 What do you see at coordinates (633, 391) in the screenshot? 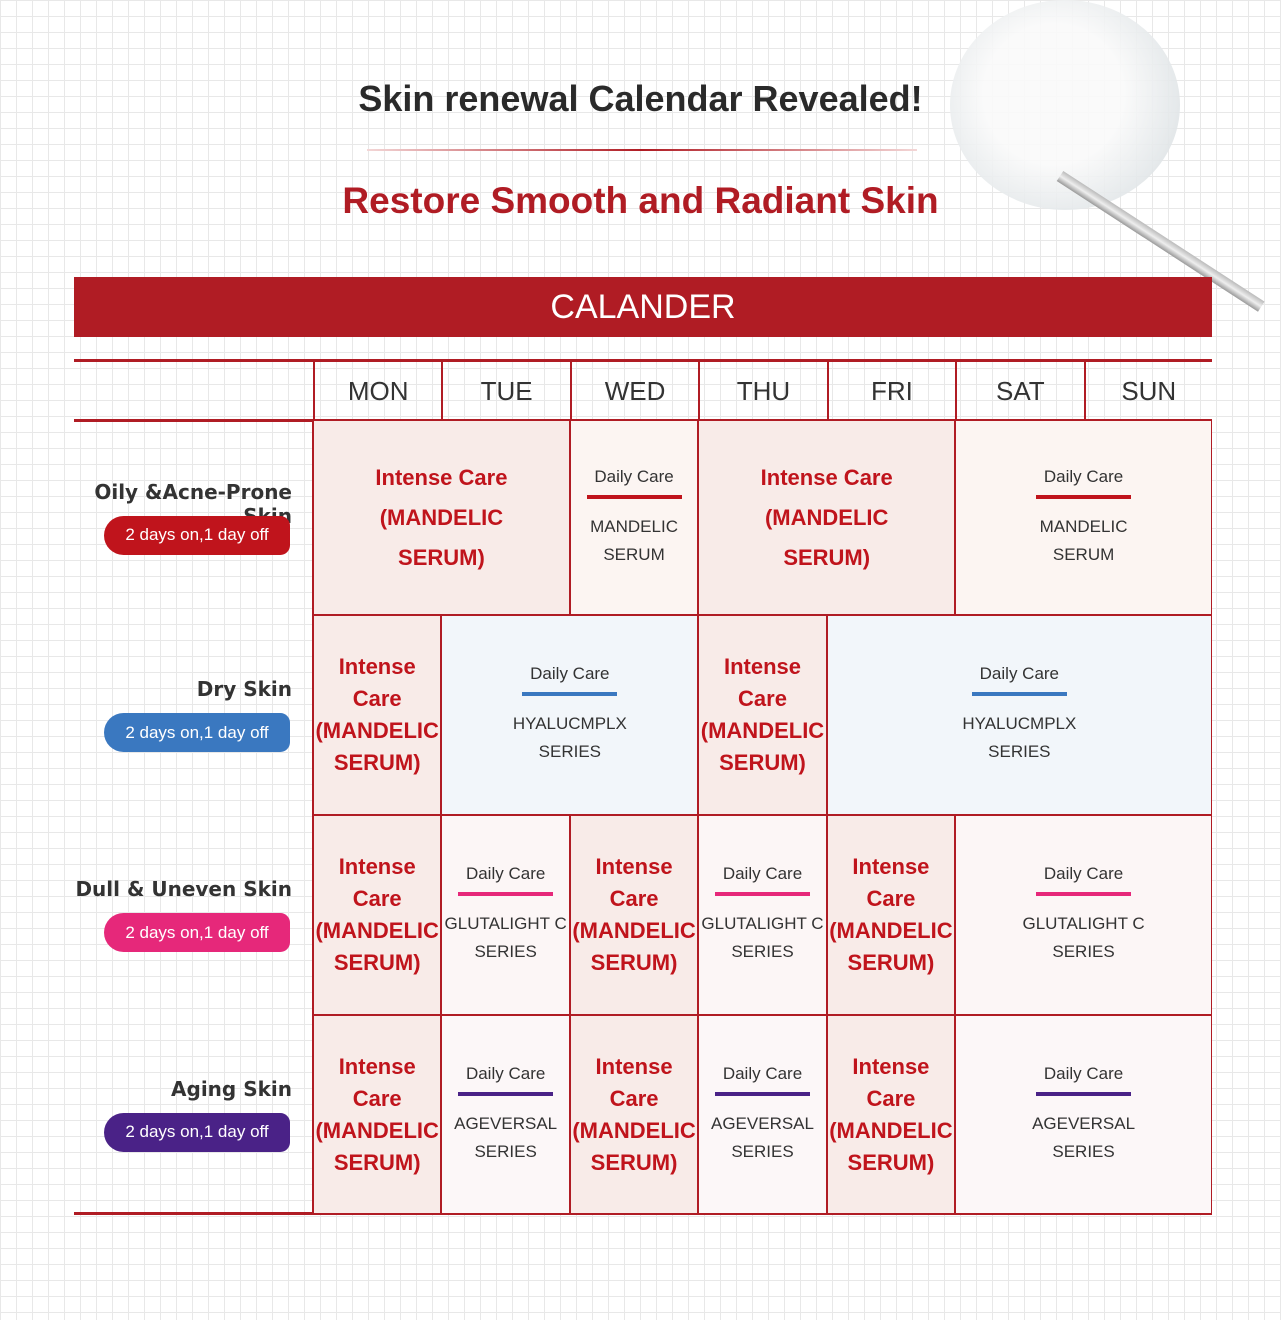
I see `day-header: WED` at bounding box center [633, 391].